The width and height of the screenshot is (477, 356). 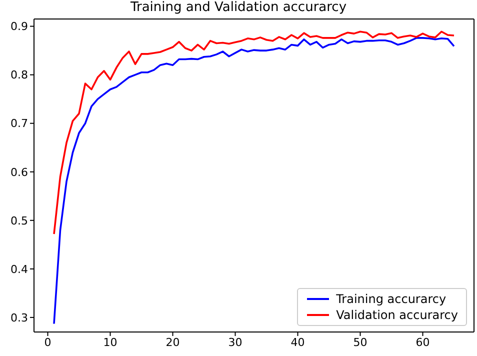 What do you see at coordinates (297, 342) in the screenshot?
I see `x-tick-label: 40` at bounding box center [297, 342].